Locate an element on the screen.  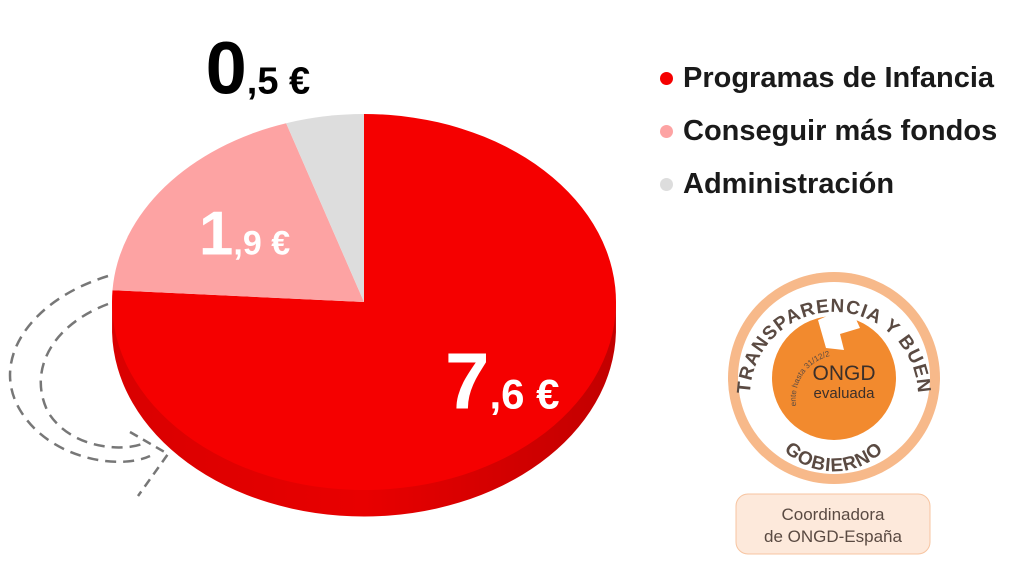
slice-value-label: 1,9 € is located at coordinates (244, 234).